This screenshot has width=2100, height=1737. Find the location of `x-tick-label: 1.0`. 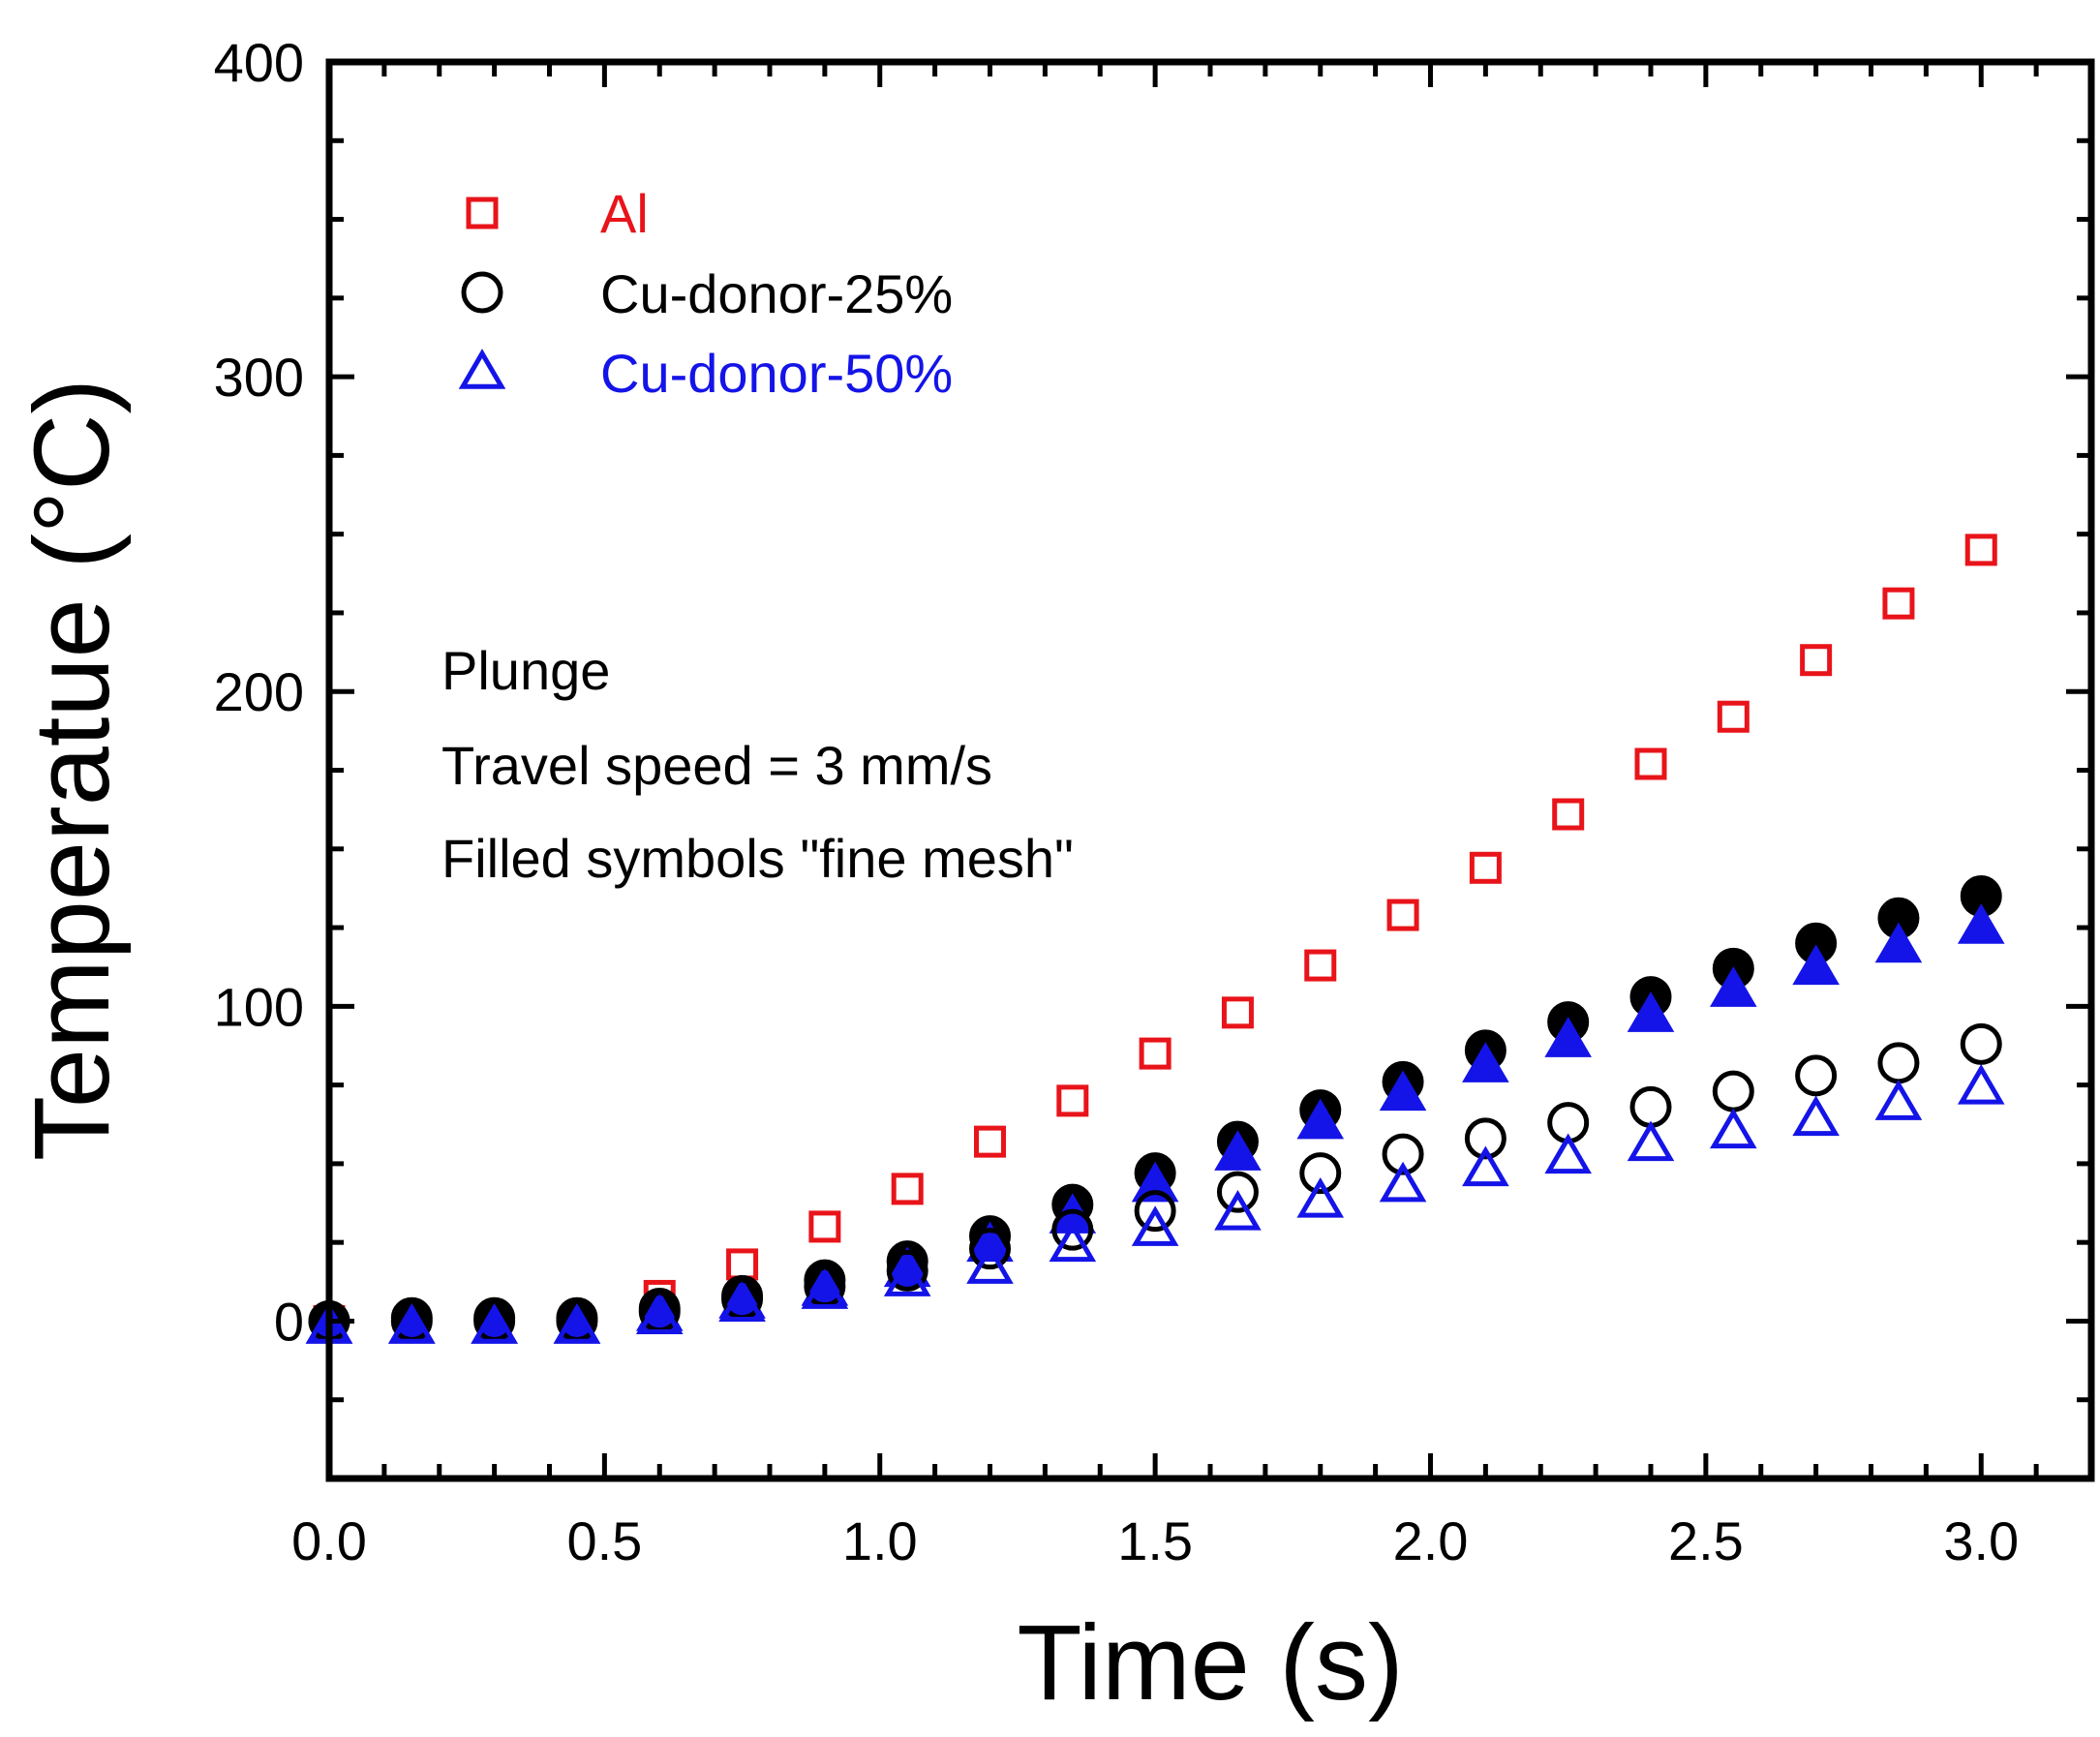

x-tick-label: 1.0 is located at coordinates (880, 1540).